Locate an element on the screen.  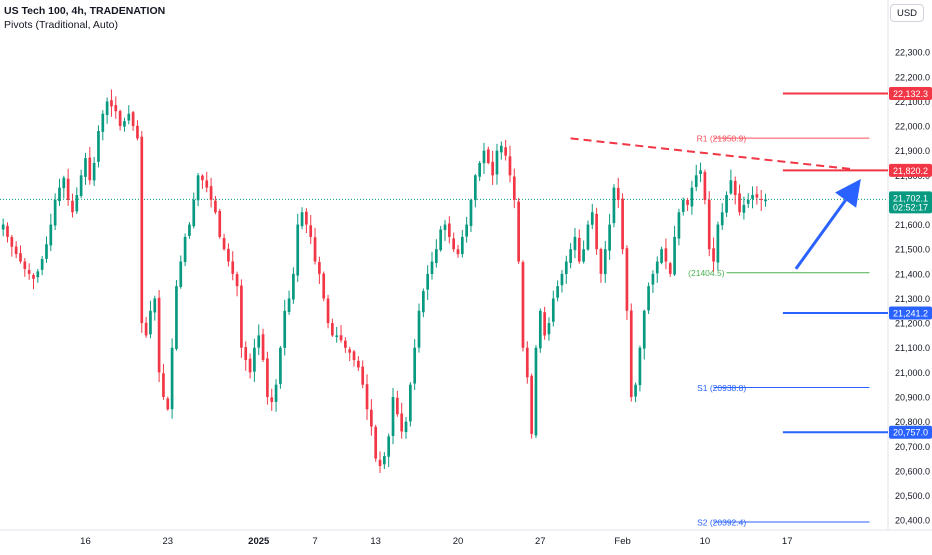
time-tick-label: 2025 is located at coordinates (259, 541).